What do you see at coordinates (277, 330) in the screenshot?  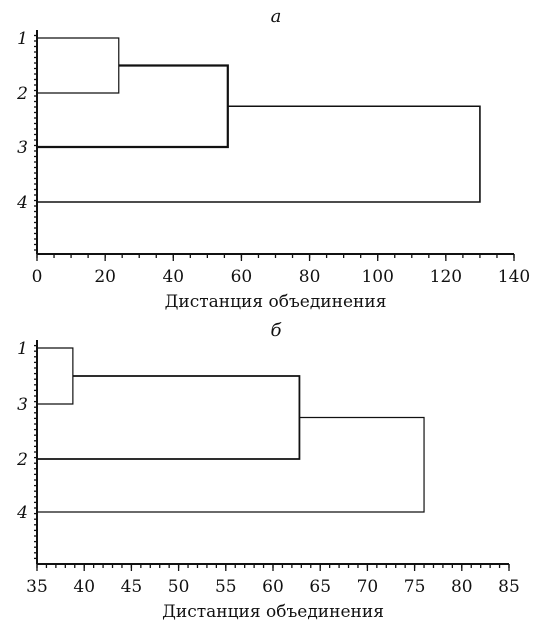 I see `panel-title: б` at bounding box center [277, 330].